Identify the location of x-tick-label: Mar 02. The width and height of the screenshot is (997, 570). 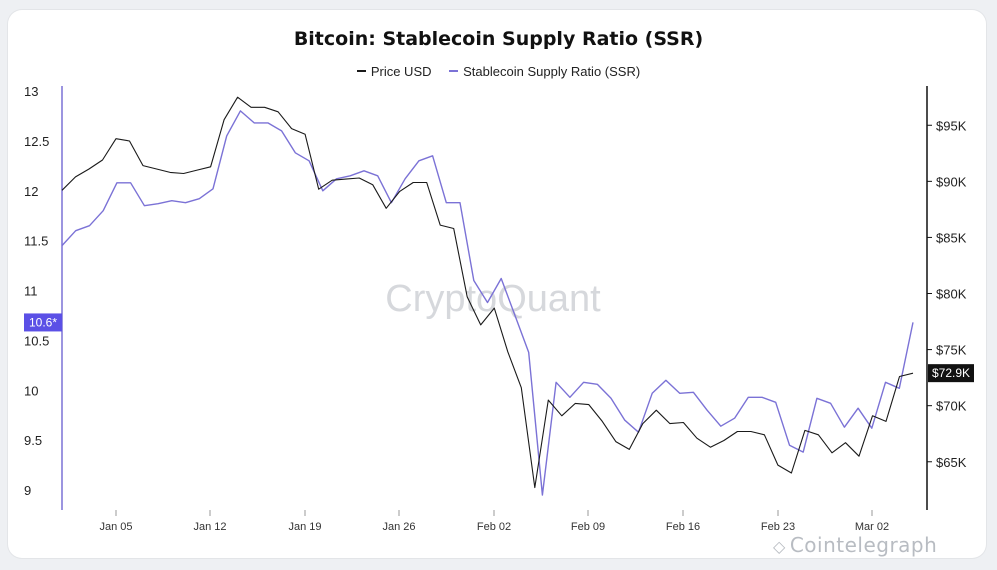
(872, 527).